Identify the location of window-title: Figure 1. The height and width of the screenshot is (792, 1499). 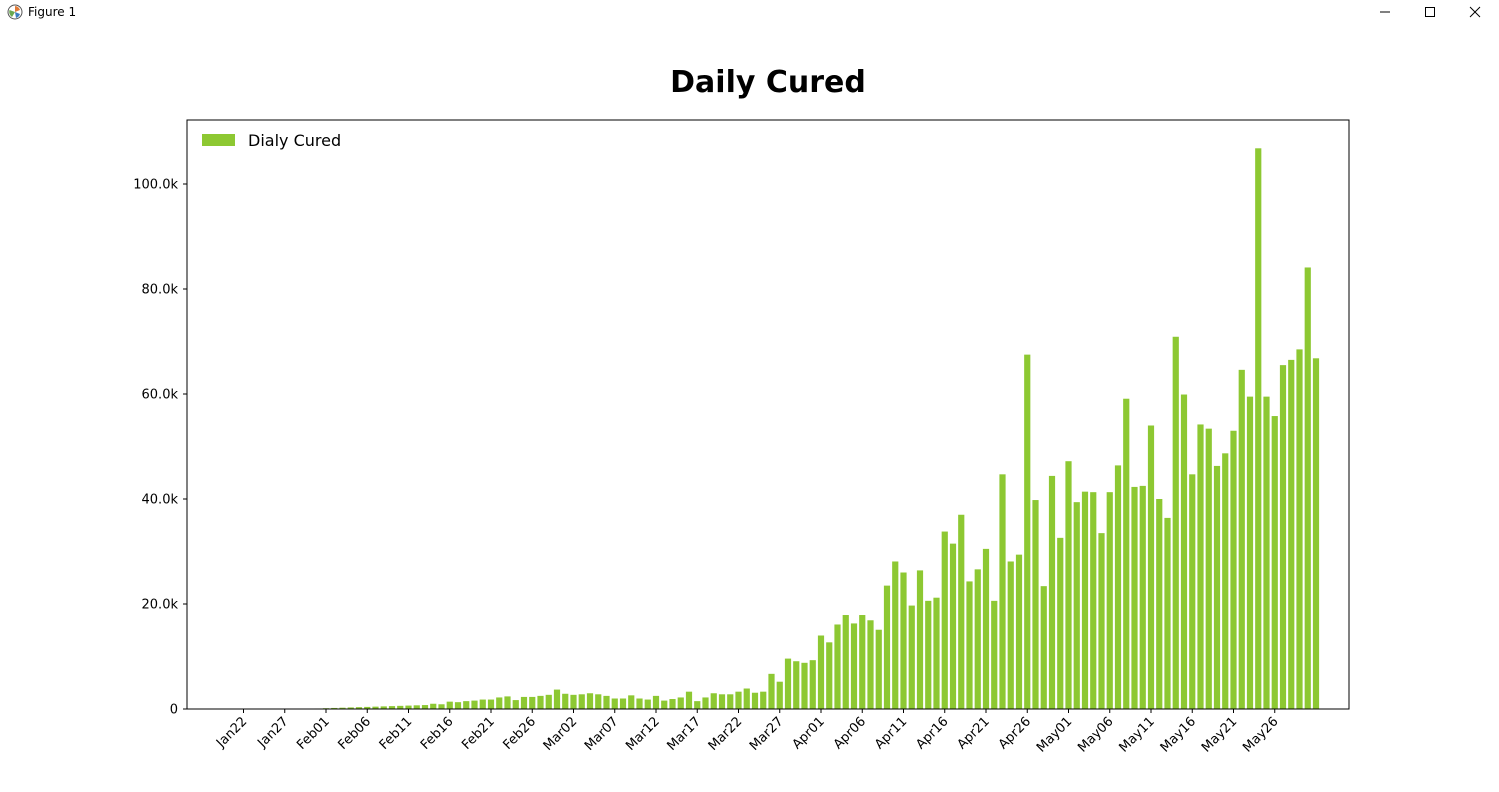
(52, 12).